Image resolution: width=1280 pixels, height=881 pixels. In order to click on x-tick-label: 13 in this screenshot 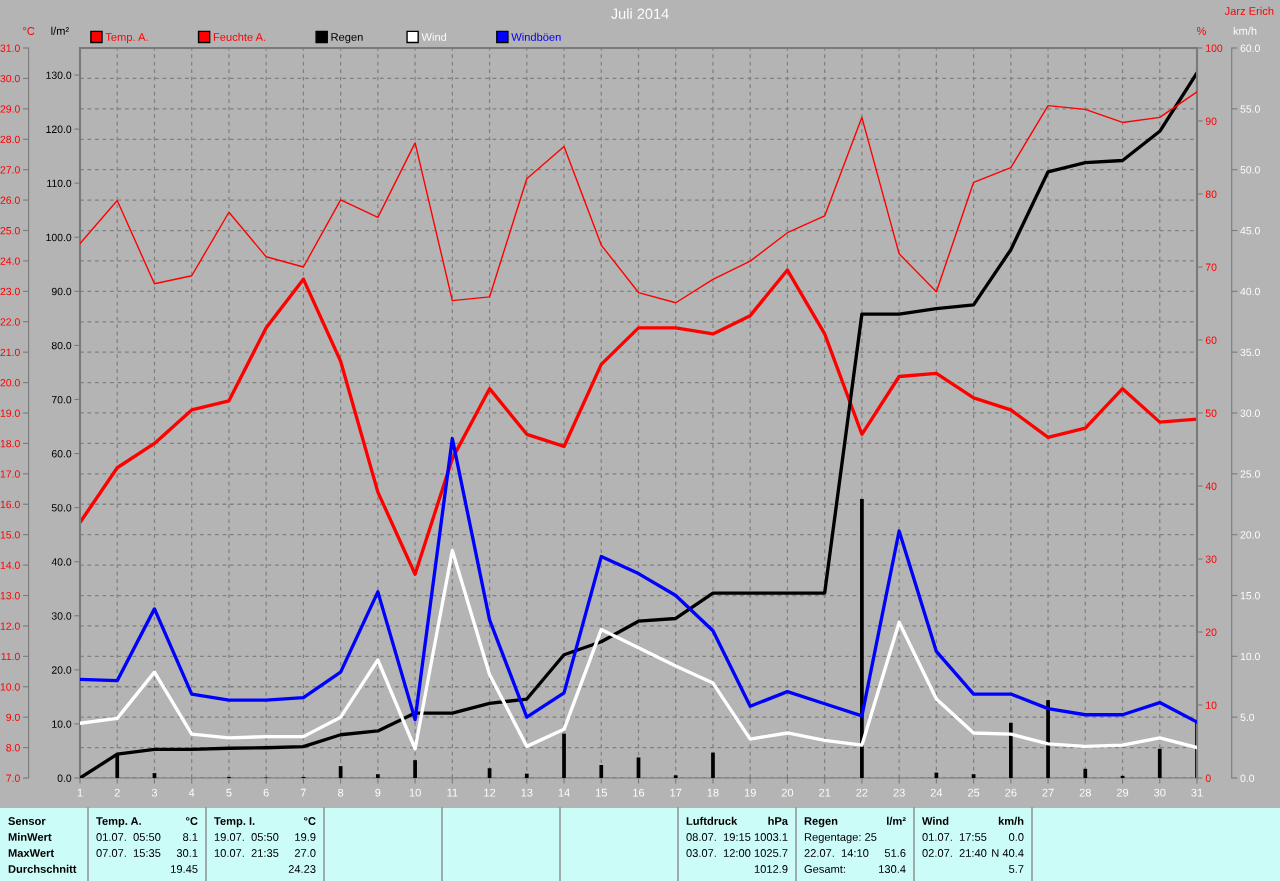, I will do `click(527, 792)`.